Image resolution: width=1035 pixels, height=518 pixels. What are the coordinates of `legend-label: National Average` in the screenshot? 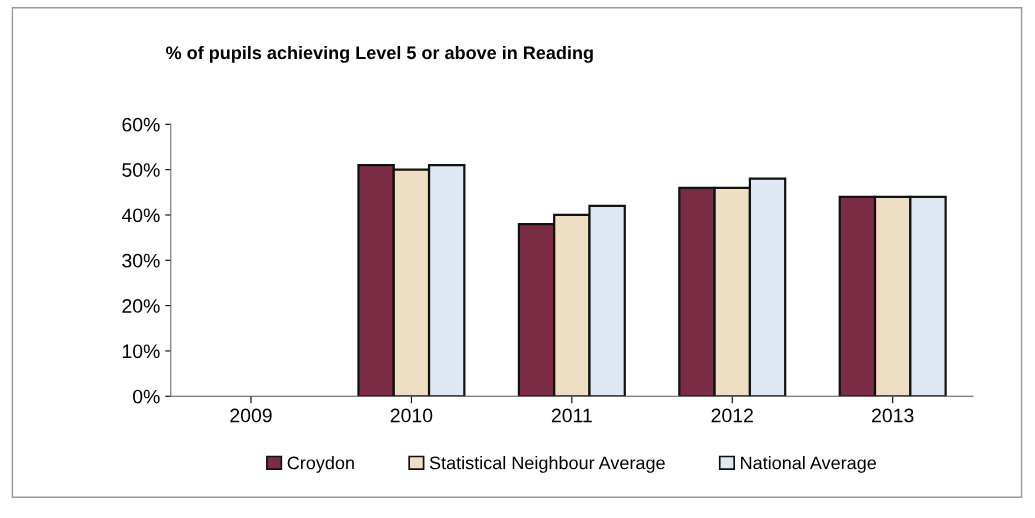 It's located at (808, 464).